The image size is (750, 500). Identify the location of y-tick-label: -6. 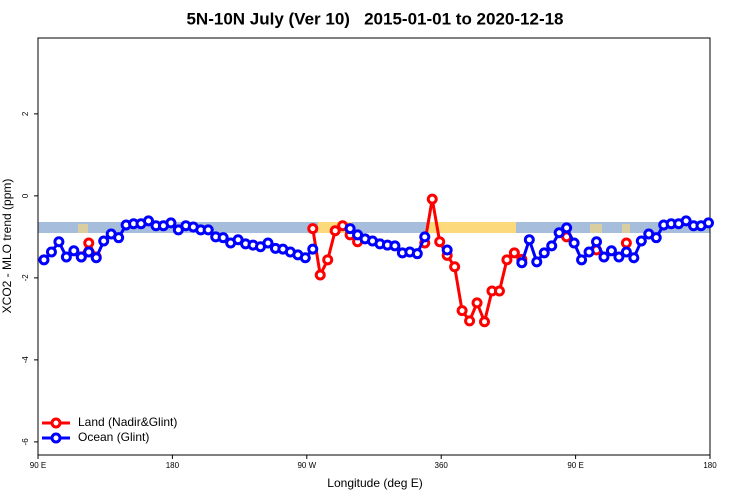
(25, 442).